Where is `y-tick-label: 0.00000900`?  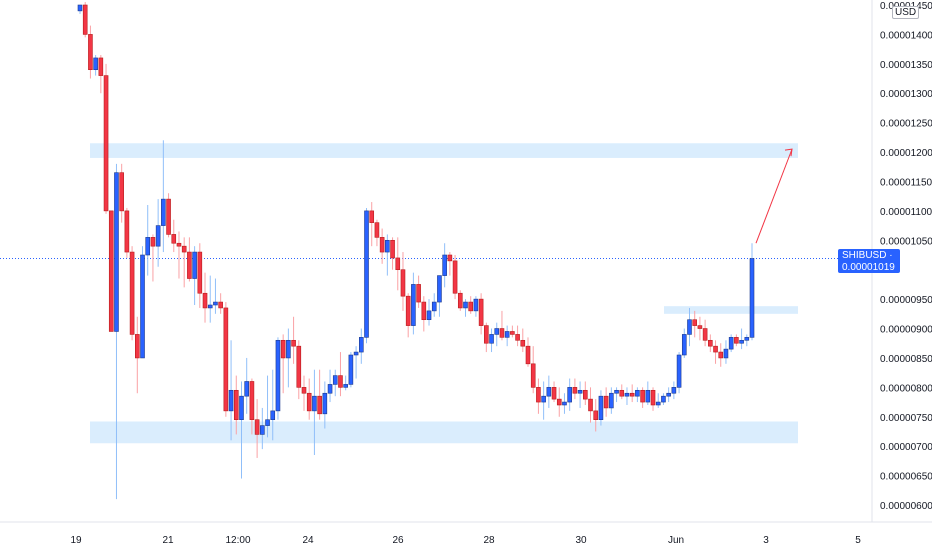
y-tick-label: 0.00000900 is located at coordinates (906, 330).